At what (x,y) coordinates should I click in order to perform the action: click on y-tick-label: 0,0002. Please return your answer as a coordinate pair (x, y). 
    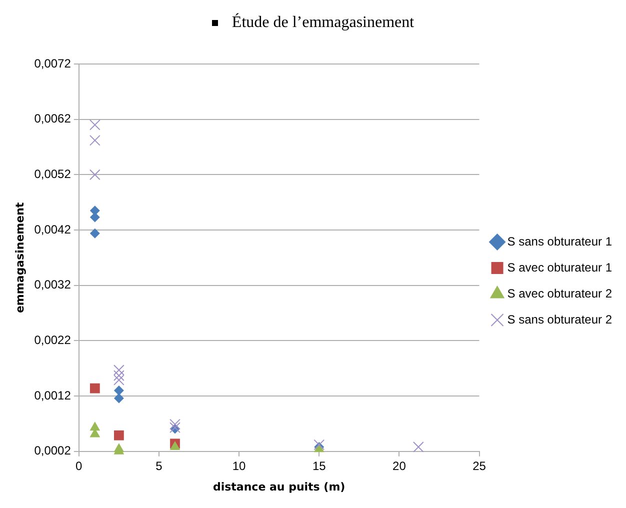
    Looking at the image, I should click on (53, 451).